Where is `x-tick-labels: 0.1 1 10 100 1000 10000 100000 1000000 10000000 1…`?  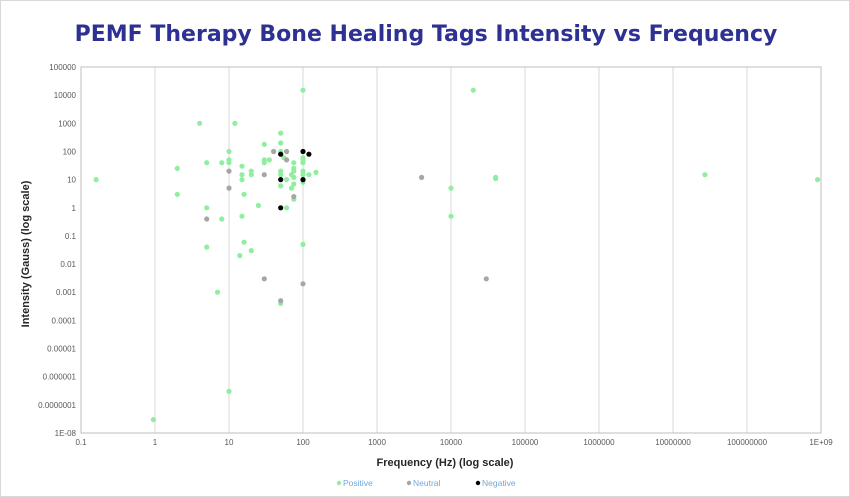 x-tick-labels: 0.1 1 10 100 1000 10000 100000 1000000 10000000 1… is located at coordinates (454, 442).